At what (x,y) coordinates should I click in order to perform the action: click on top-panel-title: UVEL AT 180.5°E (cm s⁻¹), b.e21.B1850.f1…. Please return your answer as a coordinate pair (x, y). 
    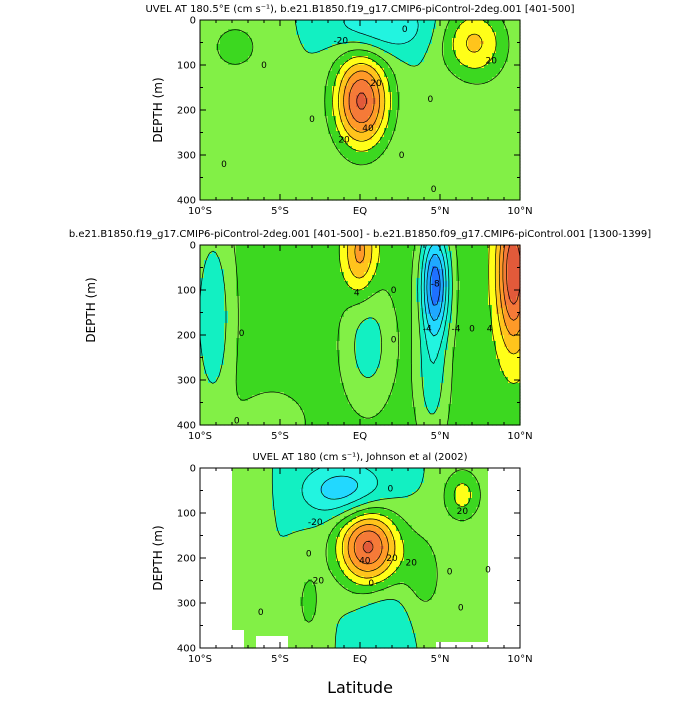
    Looking at the image, I should click on (359, 9).